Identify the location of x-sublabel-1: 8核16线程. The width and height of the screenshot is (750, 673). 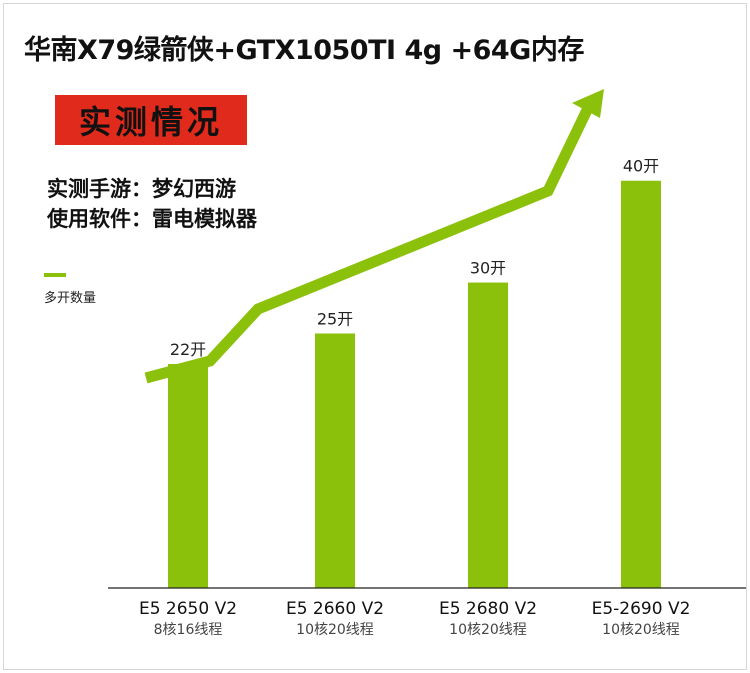
(188, 630).